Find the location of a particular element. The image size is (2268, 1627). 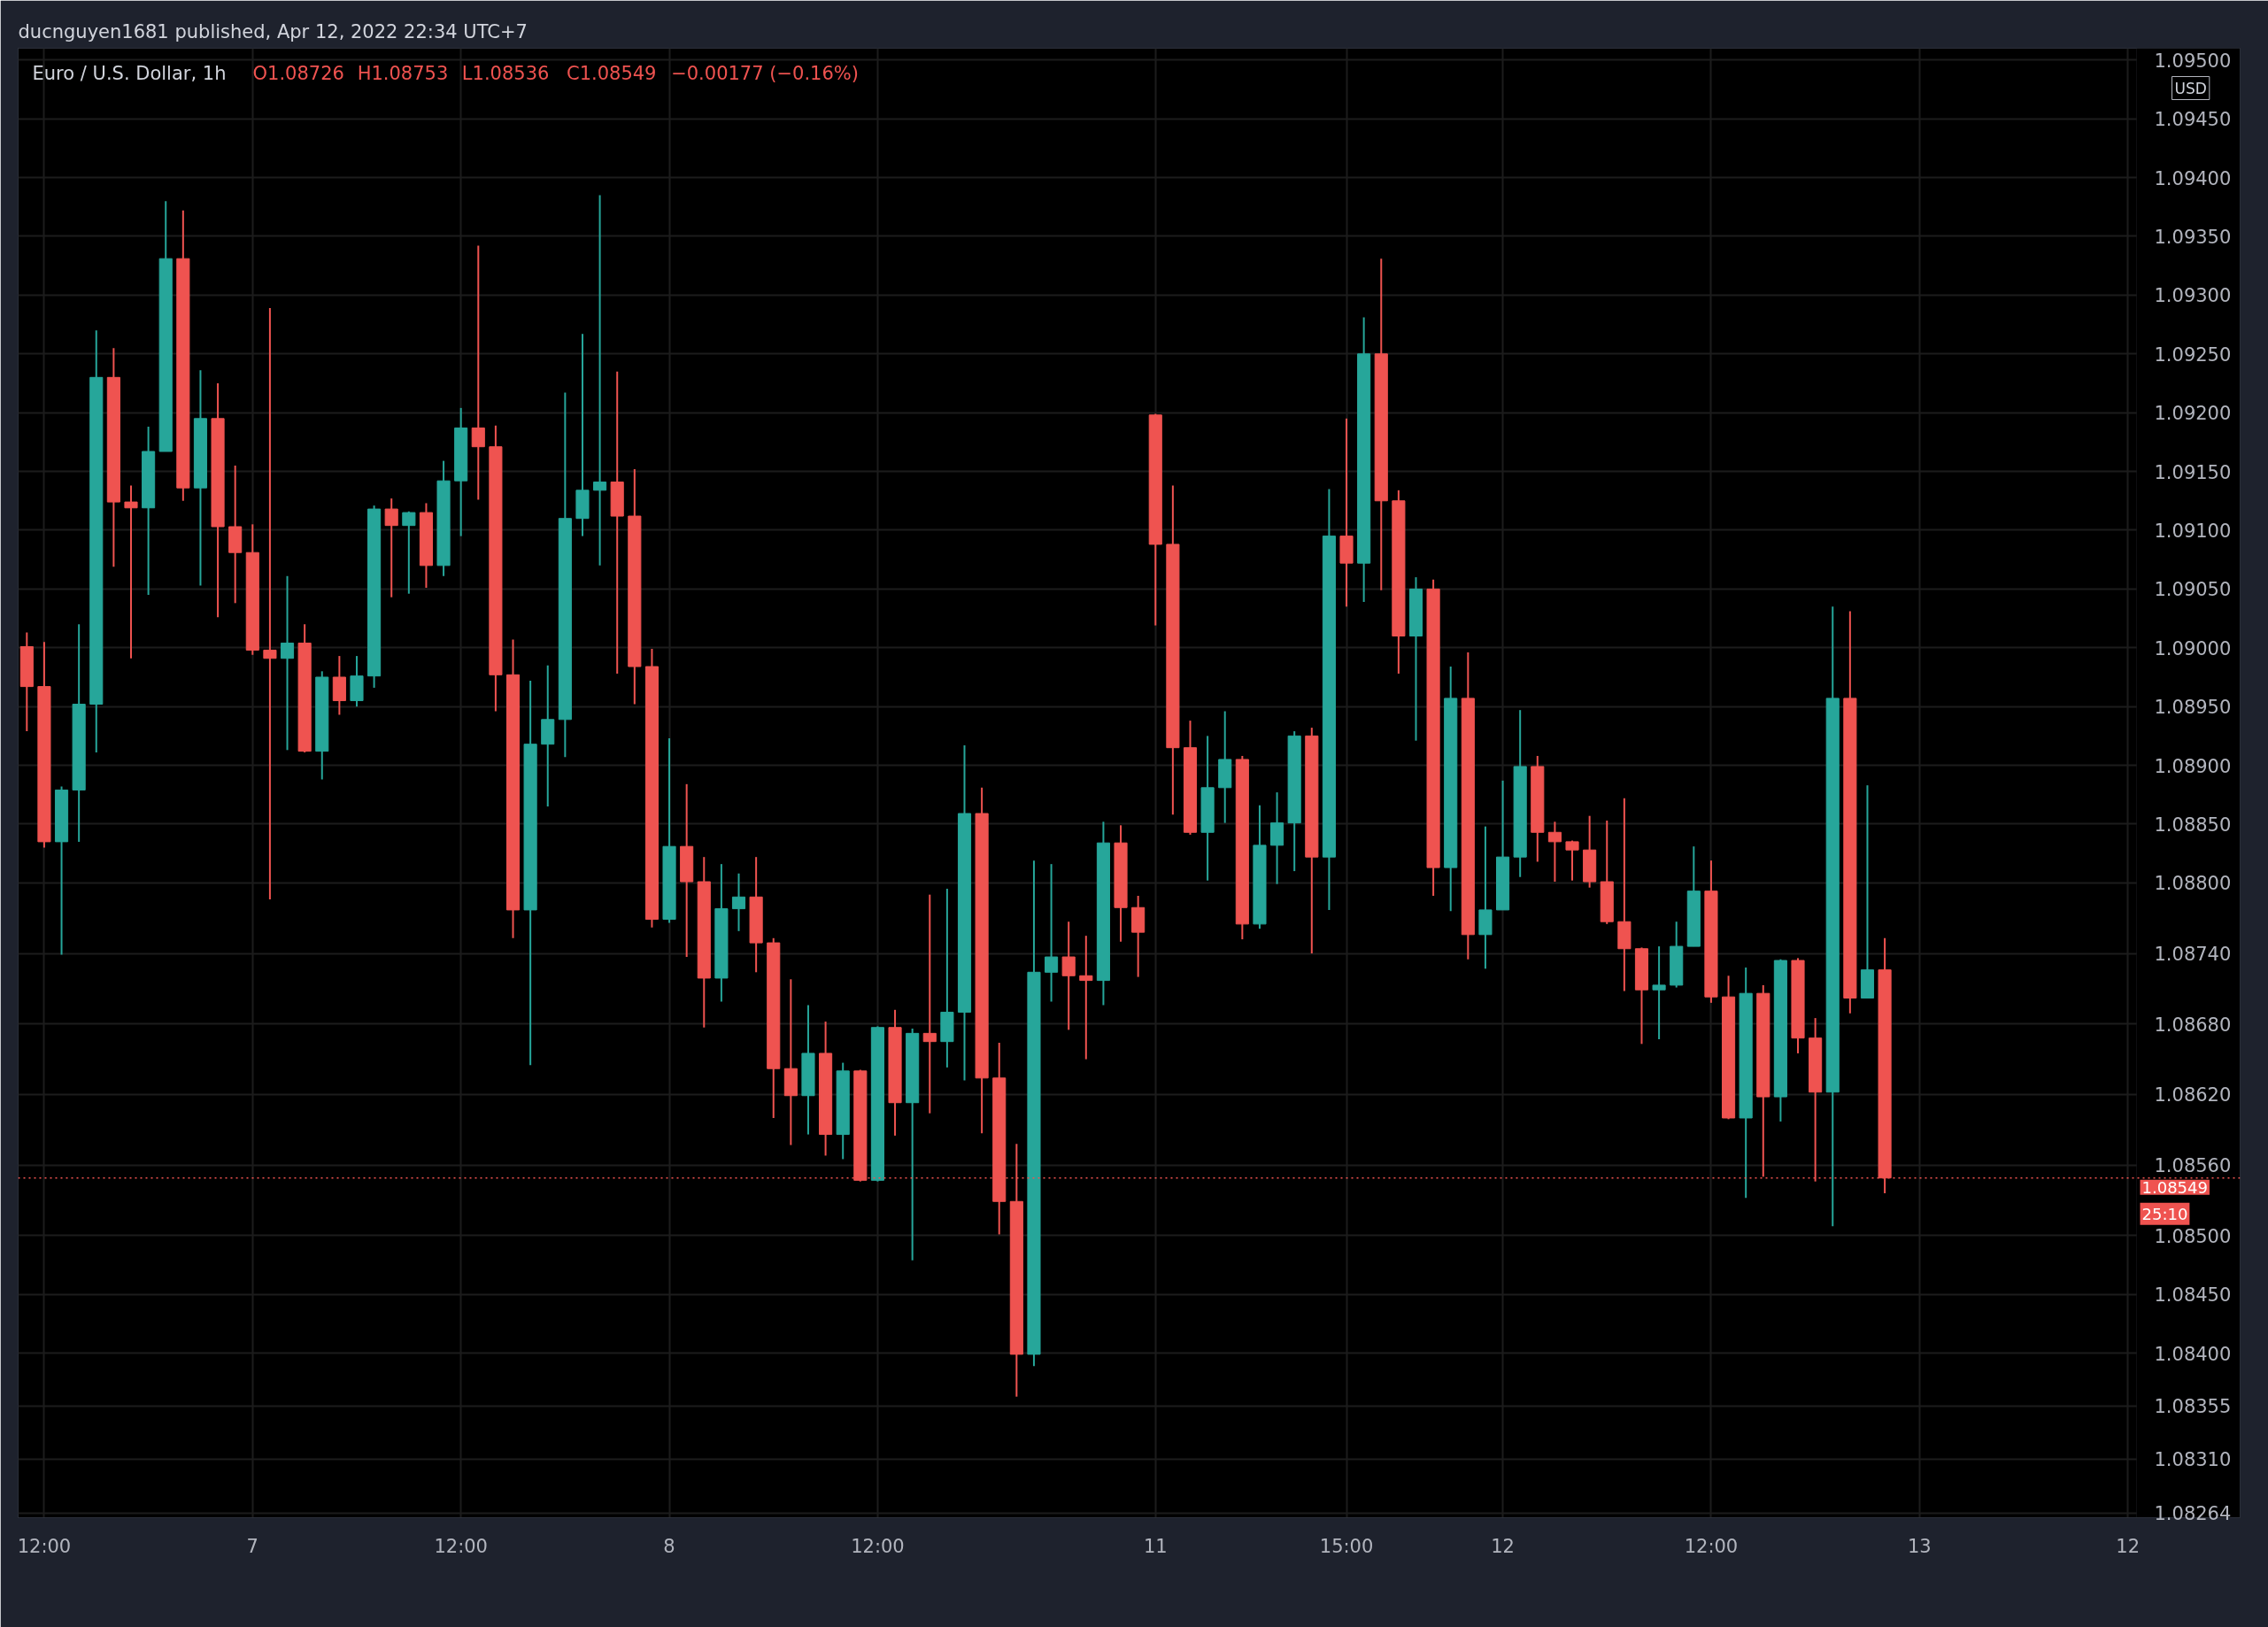

y-tick-label: 1.08400 is located at coordinates (2193, 1354).